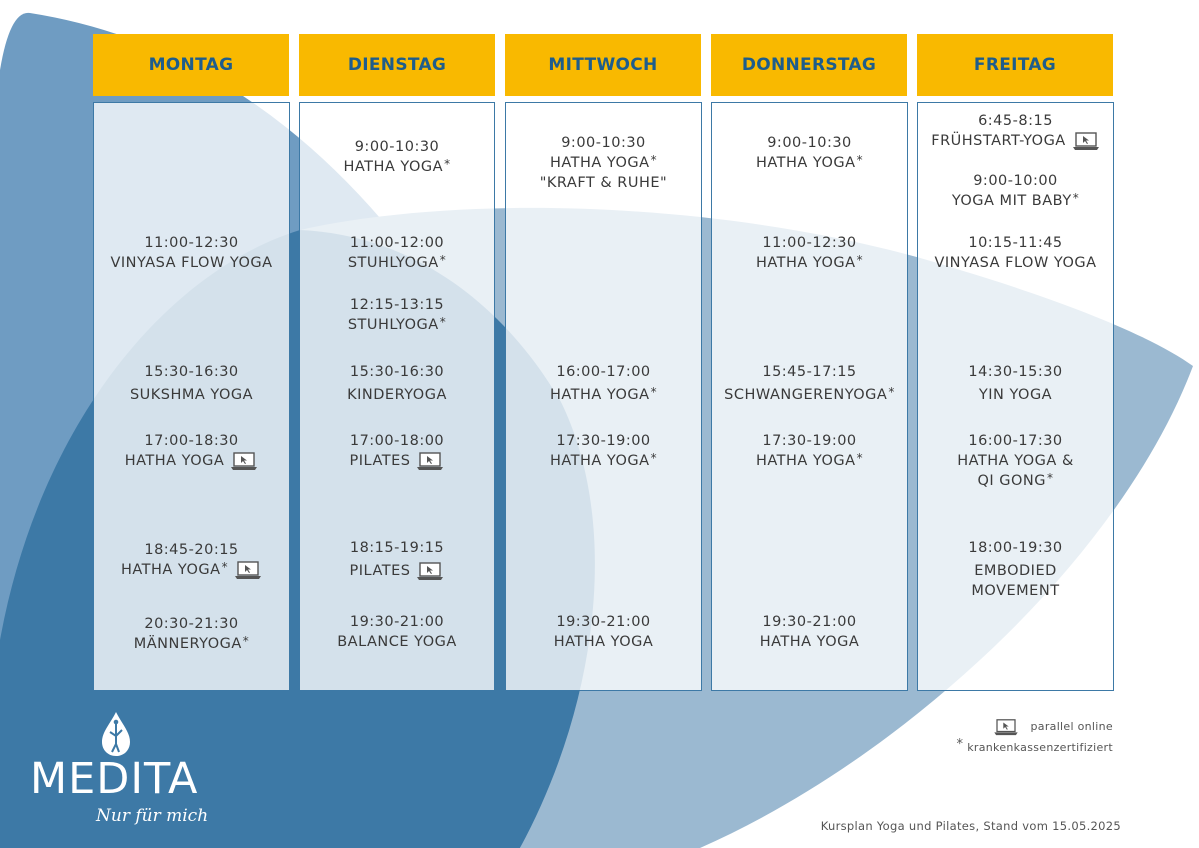 This screenshot has width=1199, height=848. I want to click on class-slot: 15:45-17:15 SCHWANGERENYOGA*, so click(809, 383).